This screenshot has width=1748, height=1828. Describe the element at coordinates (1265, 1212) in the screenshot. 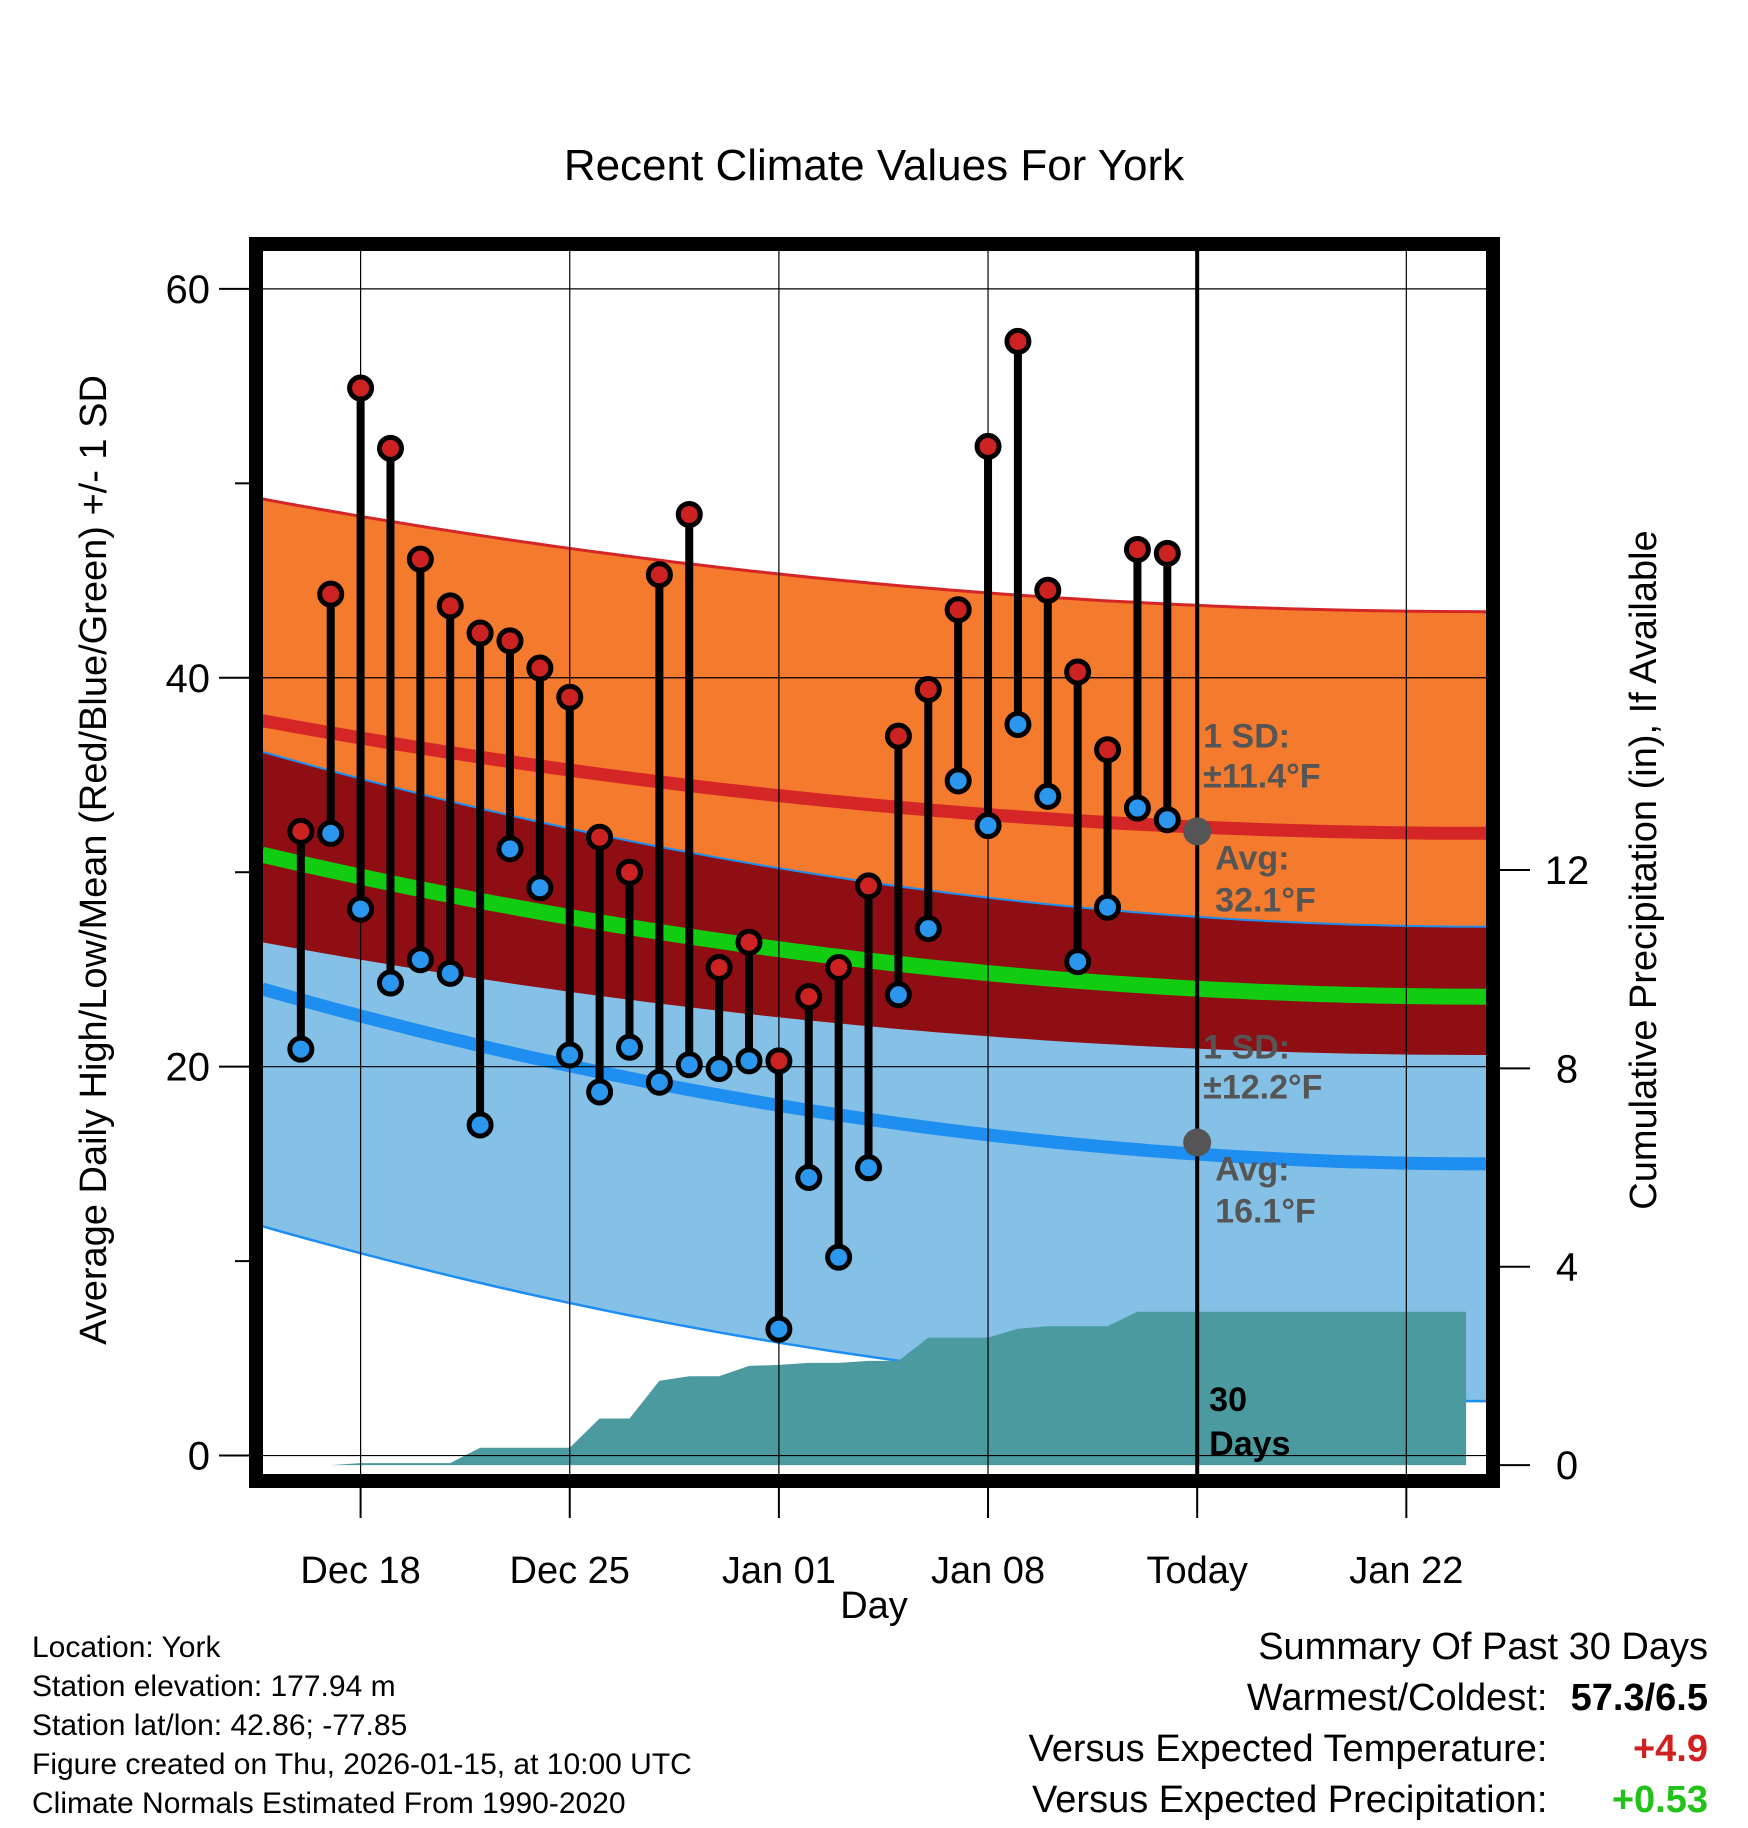

I see `low-avg-value: 16.1°F` at that location.